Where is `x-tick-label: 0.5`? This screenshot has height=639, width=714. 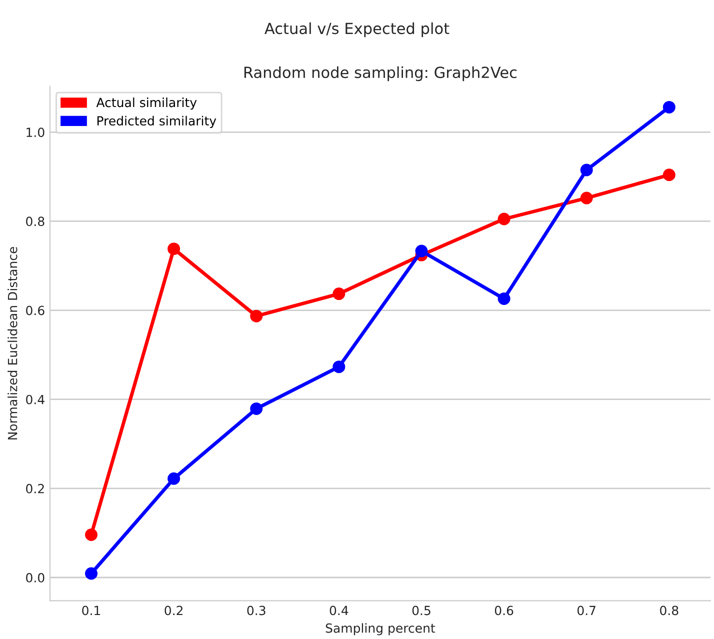
x-tick-label: 0.5 is located at coordinates (421, 611).